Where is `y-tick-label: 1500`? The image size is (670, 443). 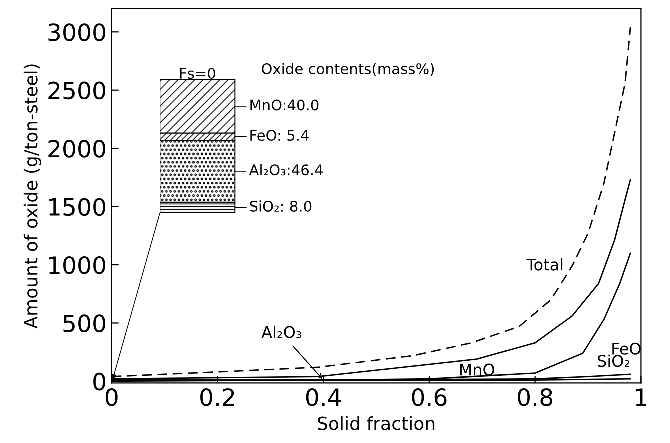
y-tick-label: 1500 is located at coordinates (78, 207).